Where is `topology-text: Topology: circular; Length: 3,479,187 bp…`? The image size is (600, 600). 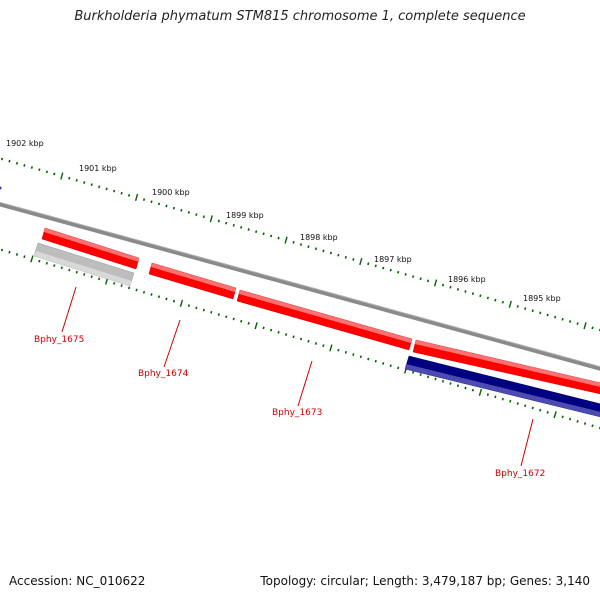 topology-text: Topology: circular; Length: 3,479,187 bp… is located at coordinates (425, 581).